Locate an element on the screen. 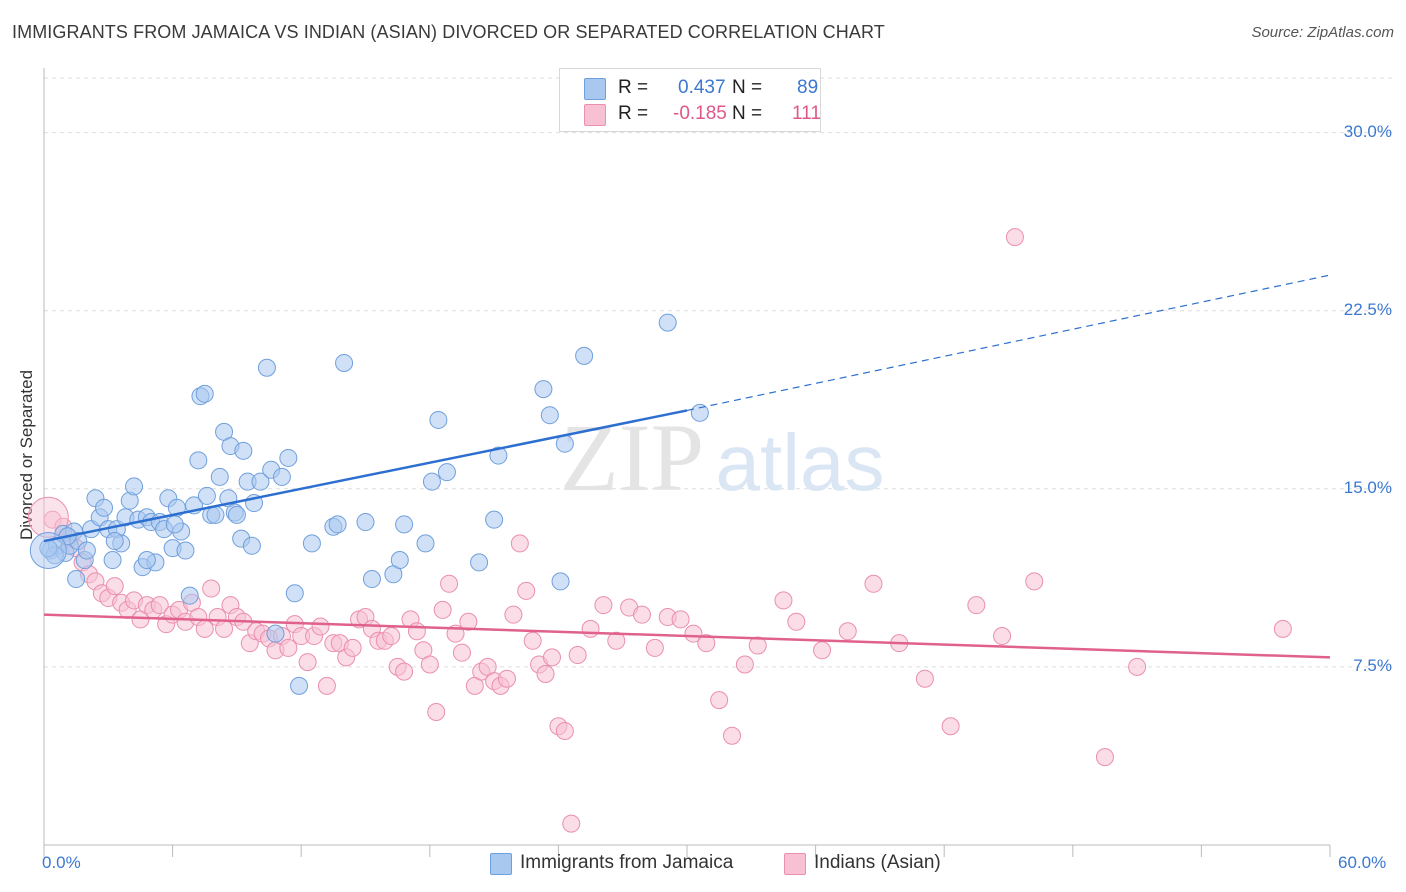  blue-swatch is located at coordinates (595, 89).